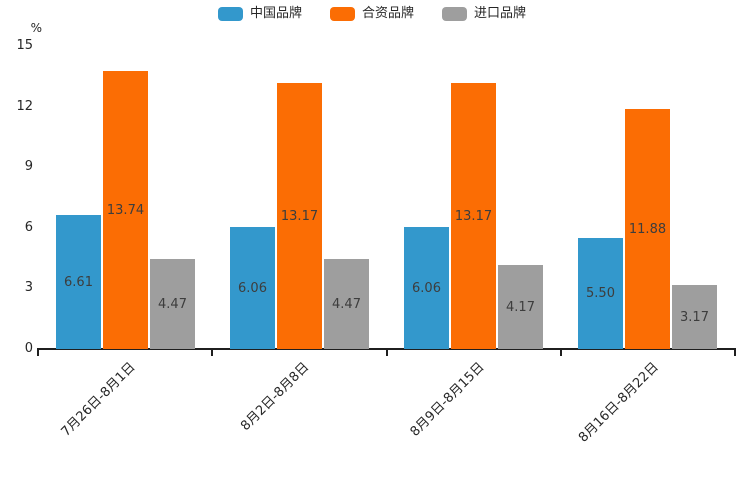  Describe the element at coordinates (98, 399) in the screenshot. I see `x-axis-category-label: 7月26日-8月1日` at that location.